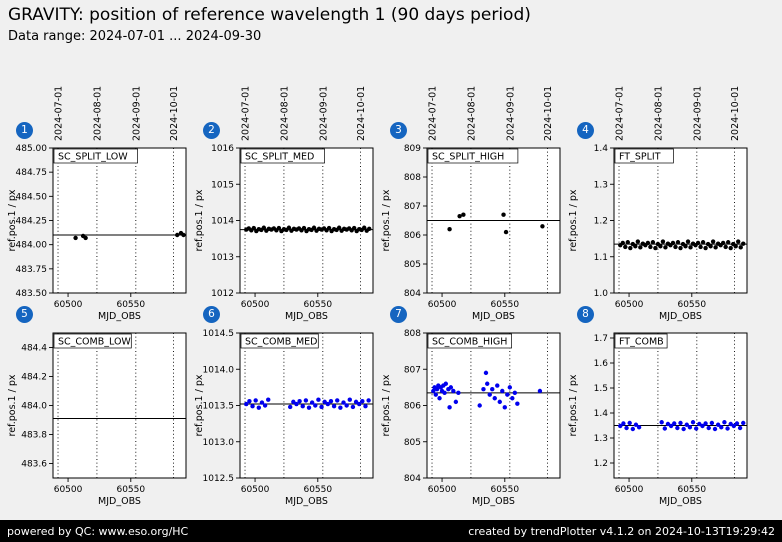  I want to click on y-tick-label: 1014, so click(222, 222).